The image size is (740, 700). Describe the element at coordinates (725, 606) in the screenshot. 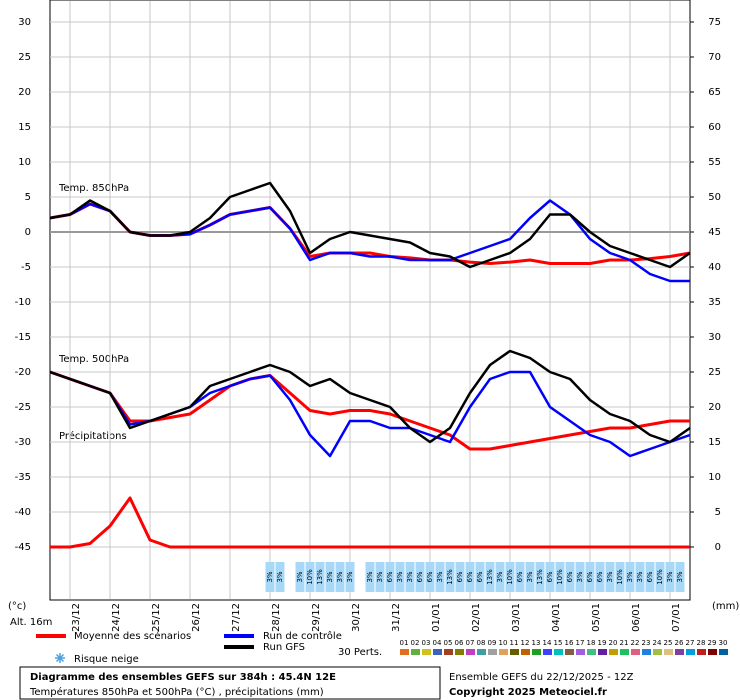

I see `y2-axis-label: (mm)` at that location.